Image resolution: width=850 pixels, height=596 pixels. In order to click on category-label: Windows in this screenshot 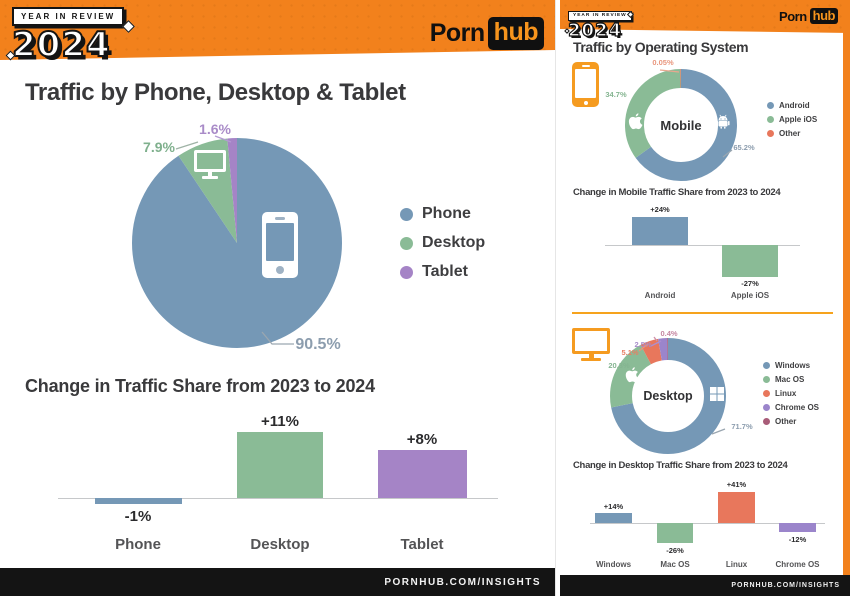, I will do `click(613, 564)`.